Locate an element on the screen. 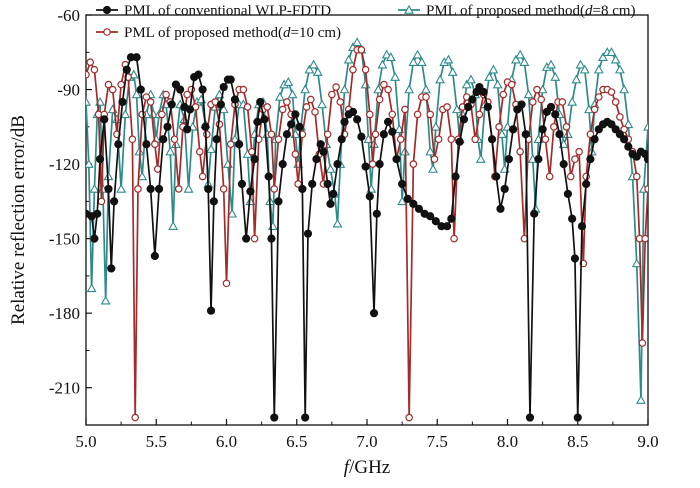 The height and width of the screenshot is (488, 700). legend-label: PML of proposed method(d=8 cm) is located at coordinates (531, 11).